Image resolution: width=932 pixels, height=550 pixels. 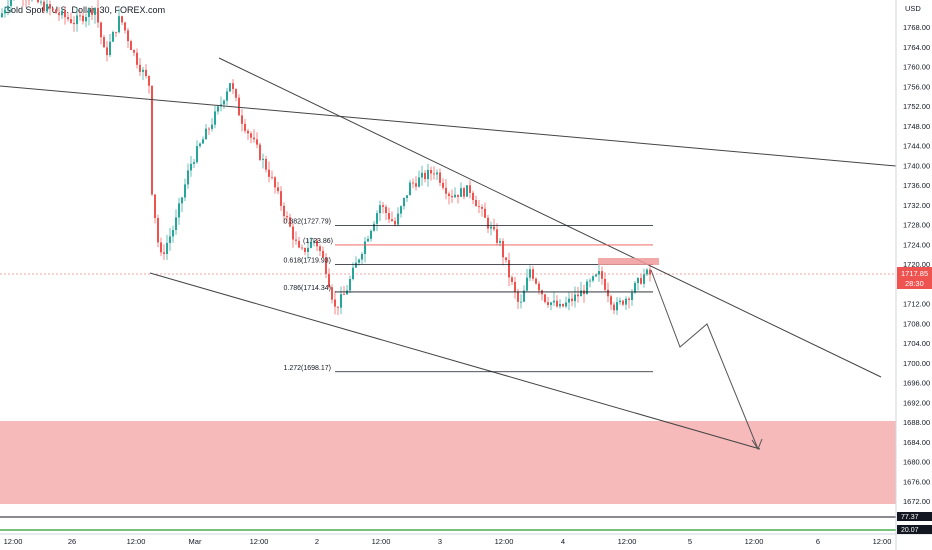 I want to click on fib-level-label: 0.382(1727.79), so click(x=307, y=222).